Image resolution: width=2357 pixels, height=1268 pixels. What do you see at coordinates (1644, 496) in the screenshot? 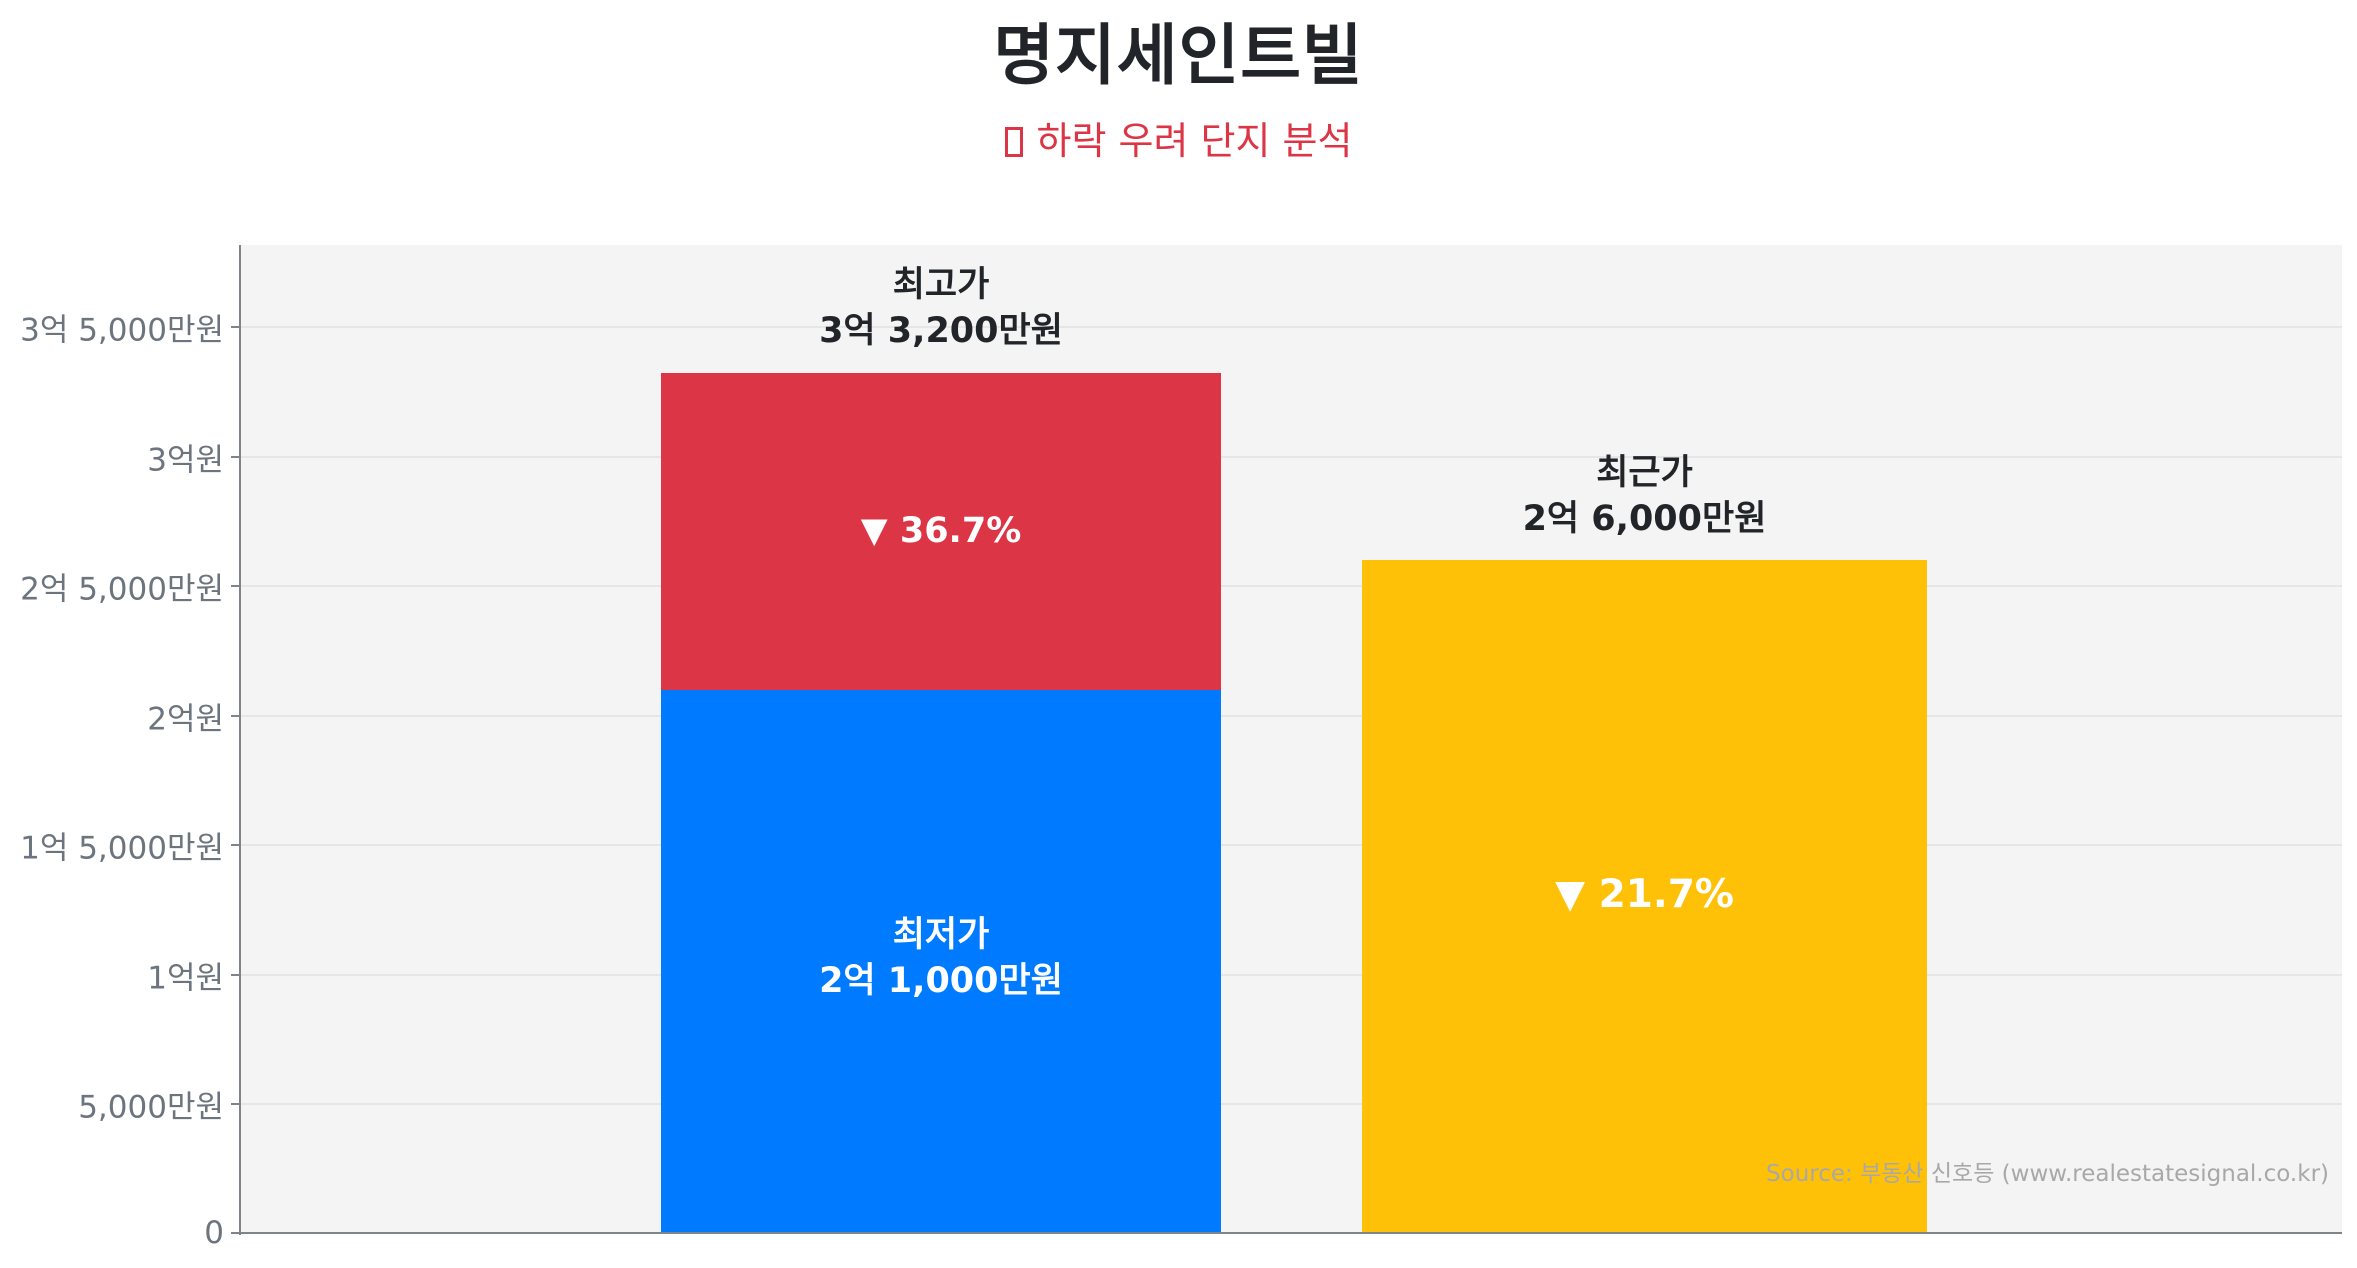
I see `recent-label: 최근가 2억 6,000만원` at bounding box center [1644, 496].